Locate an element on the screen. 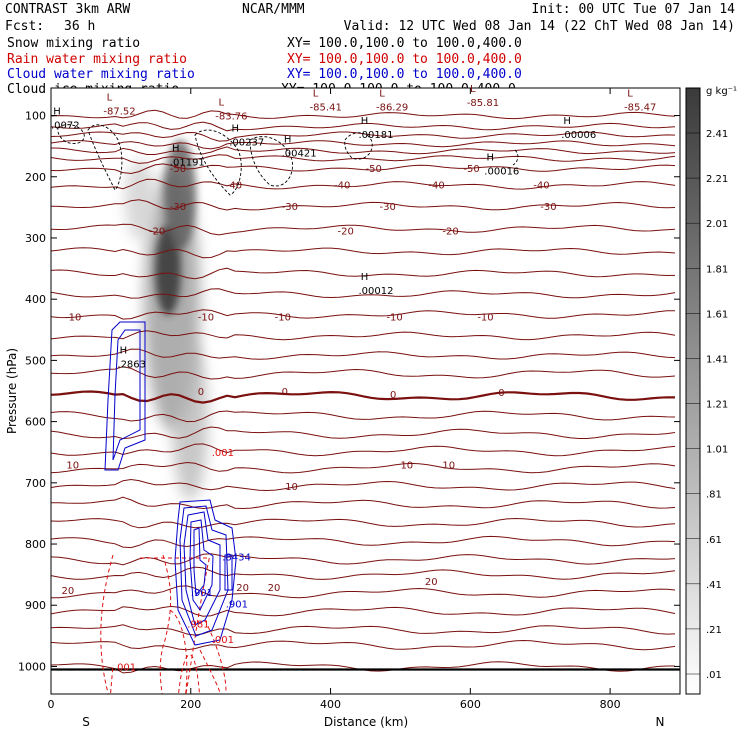  colorbar-label: 2.41 is located at coordinates (717, 134).